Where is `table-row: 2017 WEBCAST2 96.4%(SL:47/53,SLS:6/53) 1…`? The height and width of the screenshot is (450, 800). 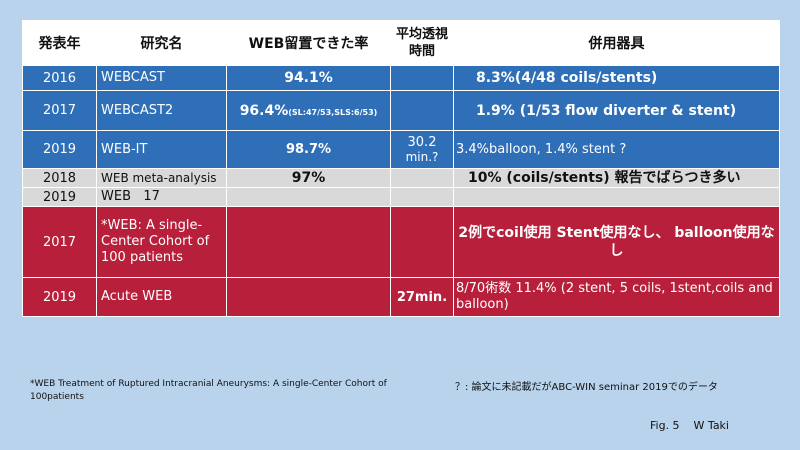
table-row: 2017 WEBCAST2 96.4%(SL:47/53,SLS:6/53) 1… is located at coordinates (401, 110).